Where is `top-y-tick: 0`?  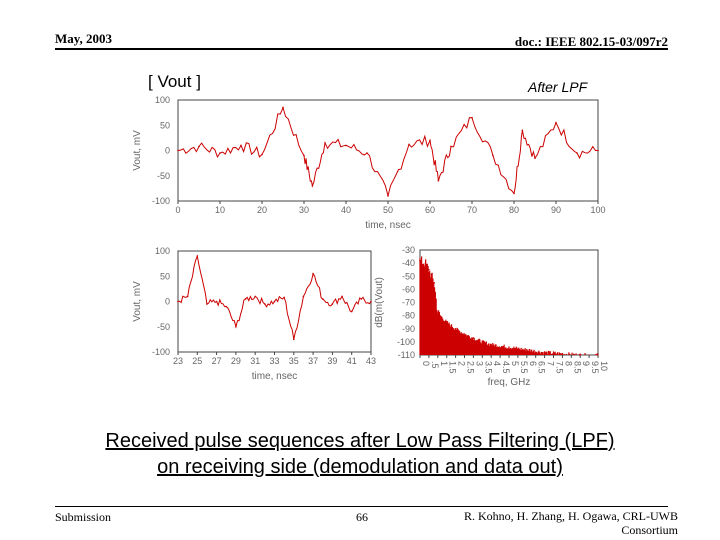
top-y-tick: 0 is located at coordinates (167, 151).